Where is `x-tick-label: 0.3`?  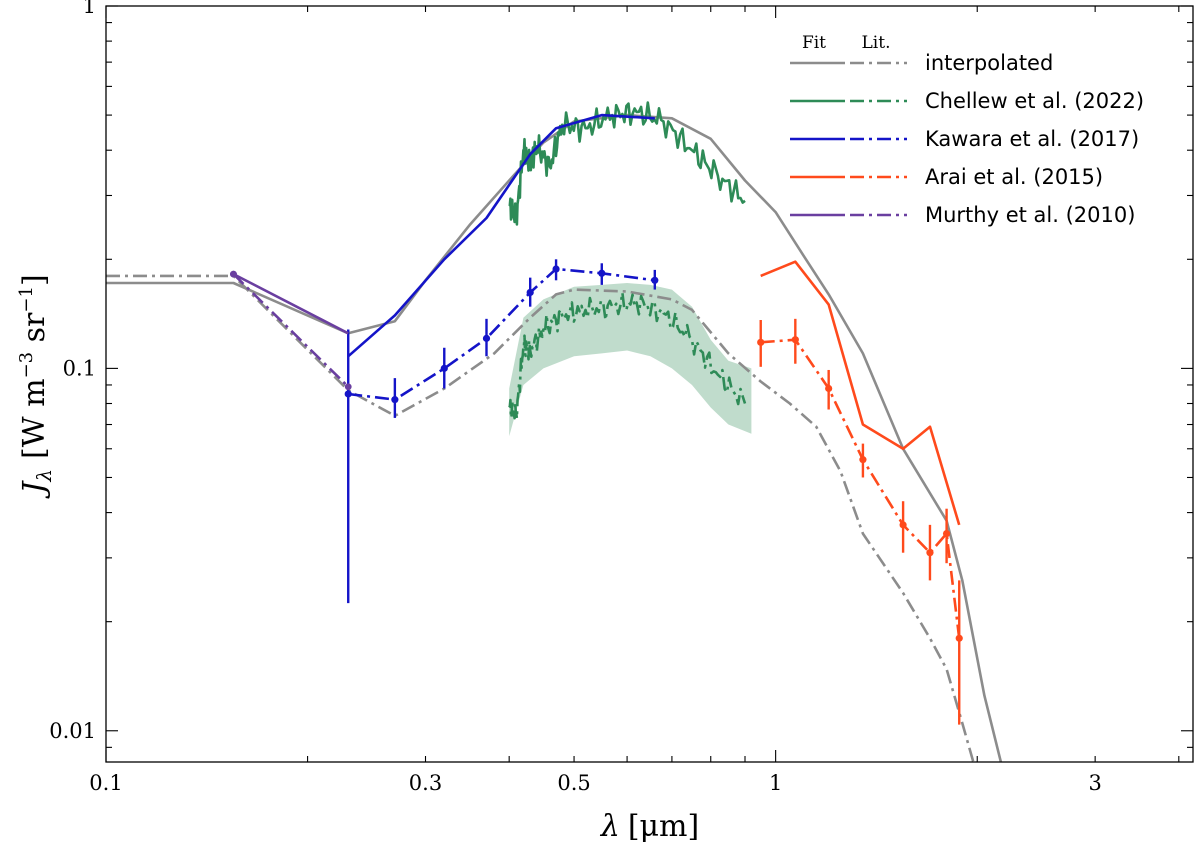
x-tick-label: 0.3 is located at coordinates (425, 783).